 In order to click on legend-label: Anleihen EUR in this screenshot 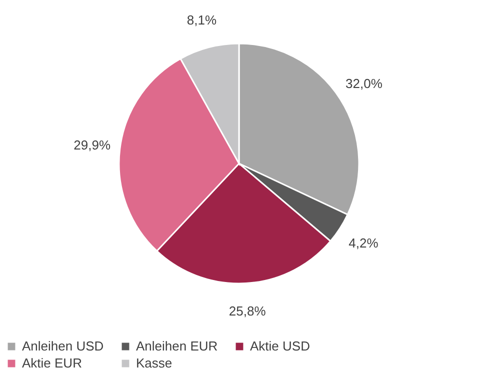, I will do `click(177, 346)`.